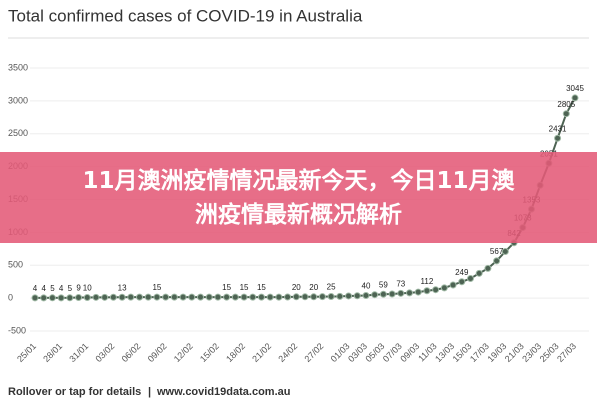 This screenshot has width=597, height=400. What do you see at coordinates (314, 352) in the screenshot?
I see `x-tick-label: 27/02` at bounding box center [314, 352].